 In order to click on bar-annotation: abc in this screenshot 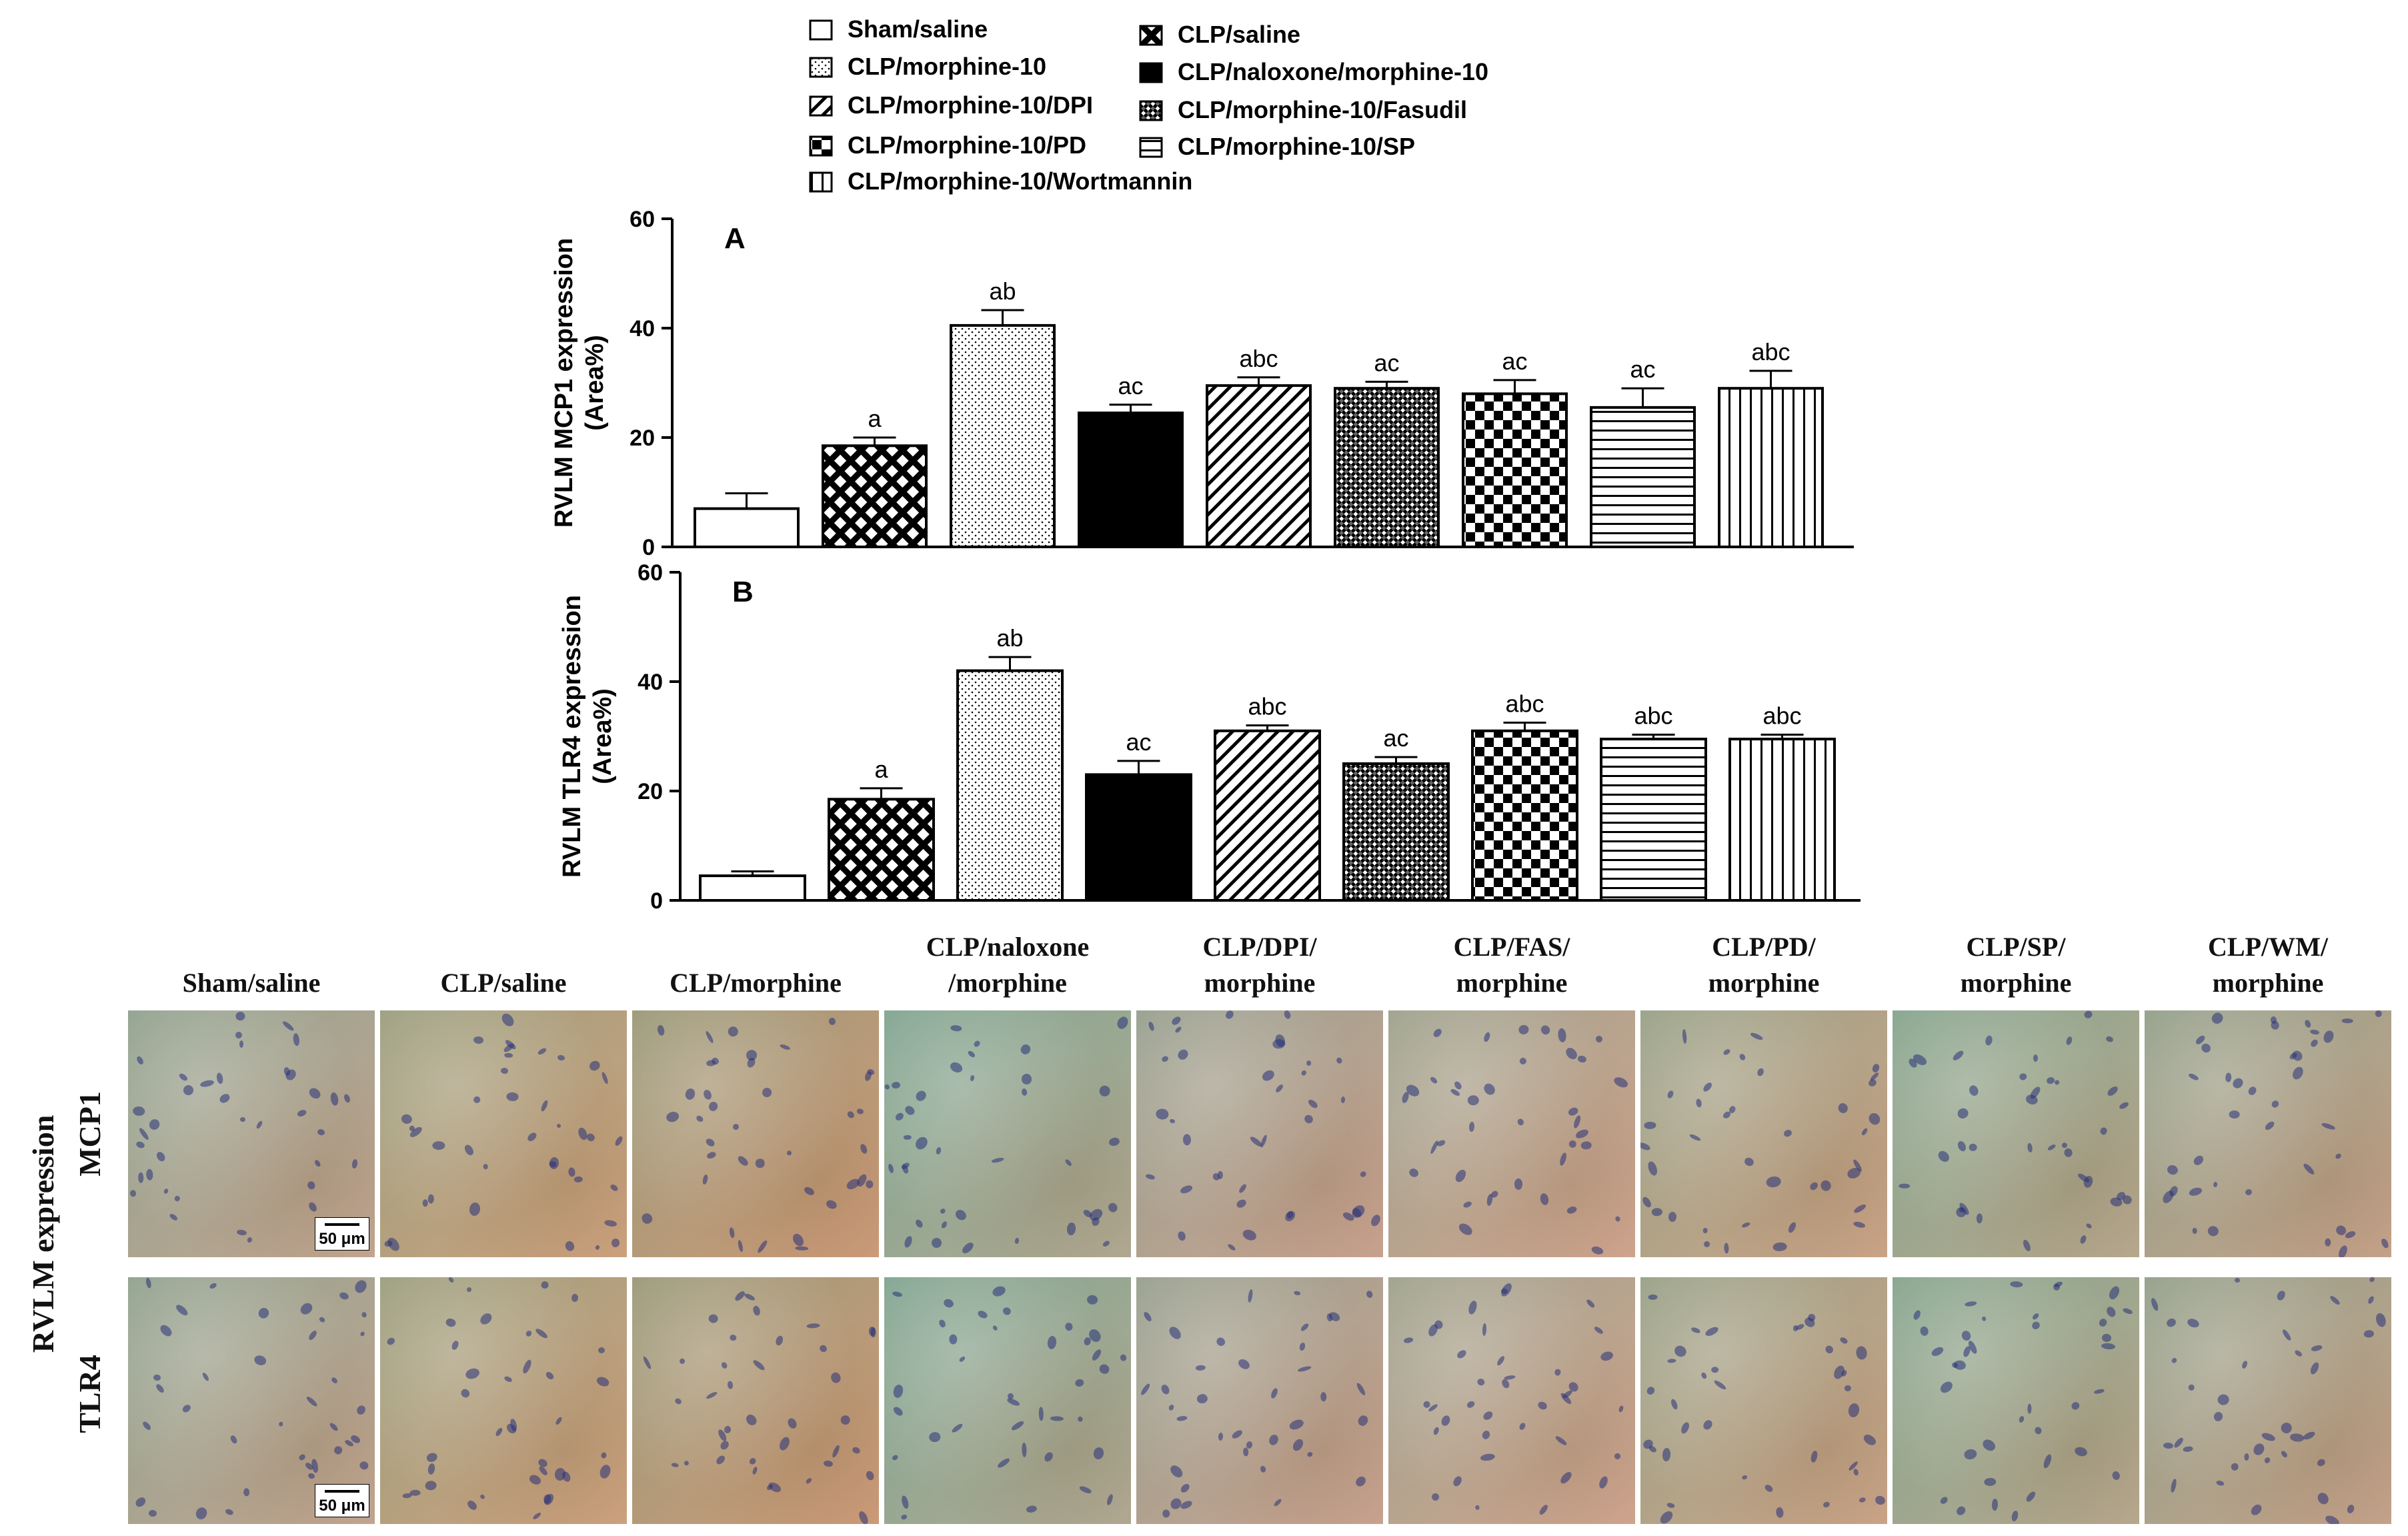, I will do `click(1267, 706)`.